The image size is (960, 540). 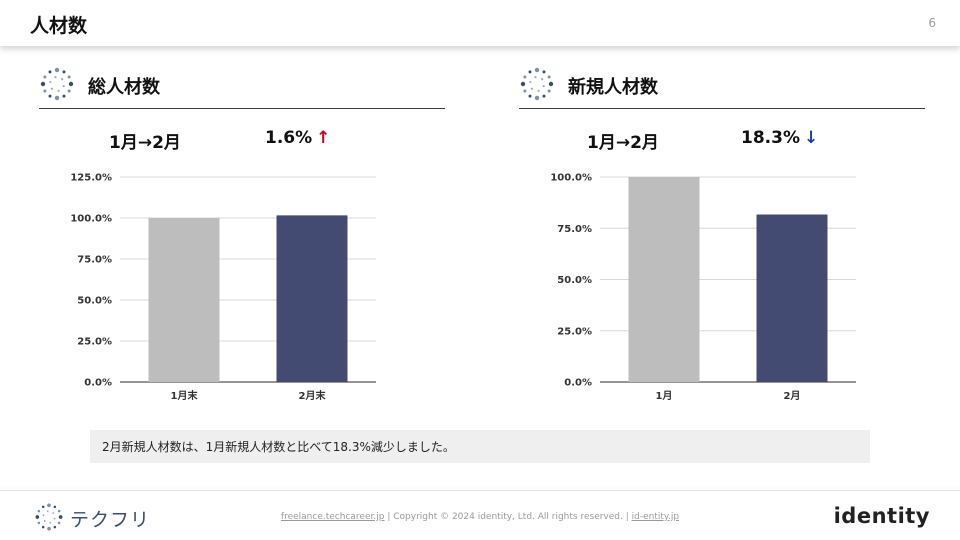 What do you see at coordinates (124, 87) in the screenshot?
I see `panel-total-title: 総人材数` at bounding box center [124, 87].